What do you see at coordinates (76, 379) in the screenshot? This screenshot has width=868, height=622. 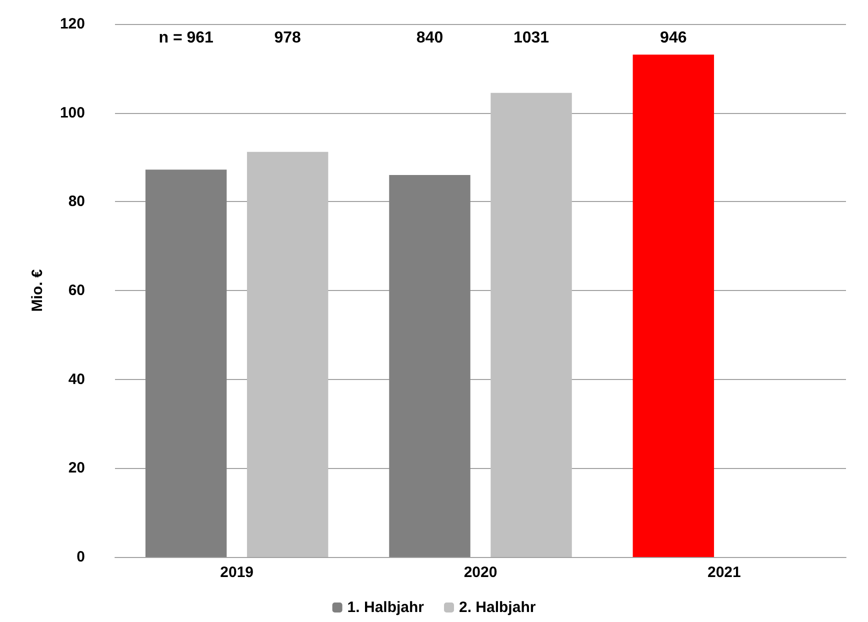 I see `y-tick-label: 40` at bounding box center [76, 379].